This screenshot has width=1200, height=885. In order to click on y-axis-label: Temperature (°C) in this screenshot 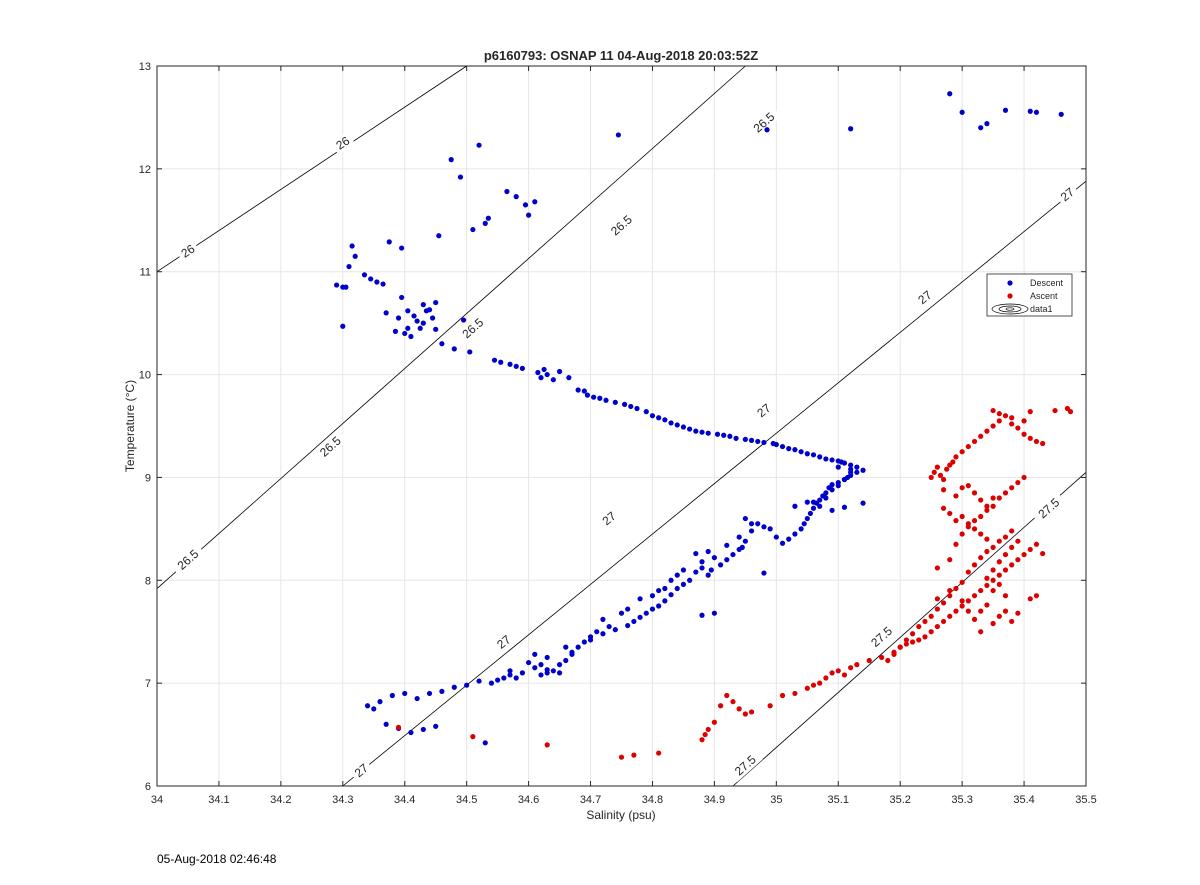, I will do `click(130, 426)`.